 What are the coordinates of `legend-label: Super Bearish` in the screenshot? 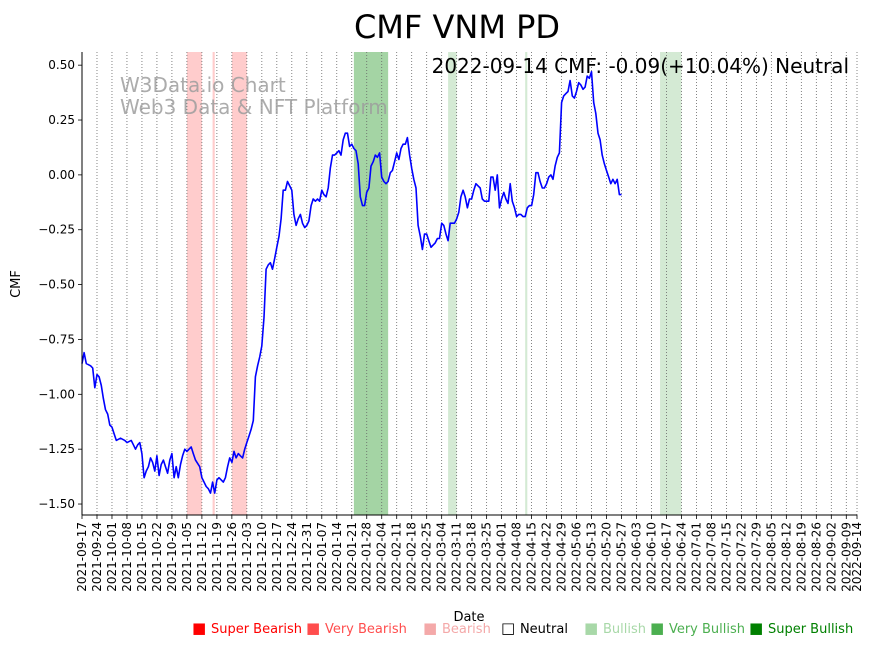 It's located at (256, 629).